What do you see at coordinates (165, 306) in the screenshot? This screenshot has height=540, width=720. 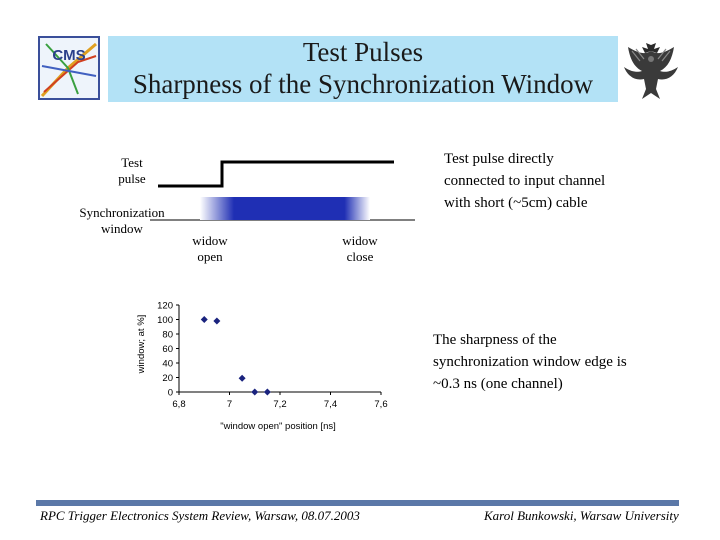 I see `chart-y-tick-label: 120` at bounding box center [165, 306].